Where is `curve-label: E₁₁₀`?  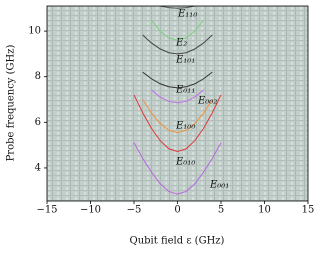 curve-label: E₁₁₀ is located at coordinates (187, 14).